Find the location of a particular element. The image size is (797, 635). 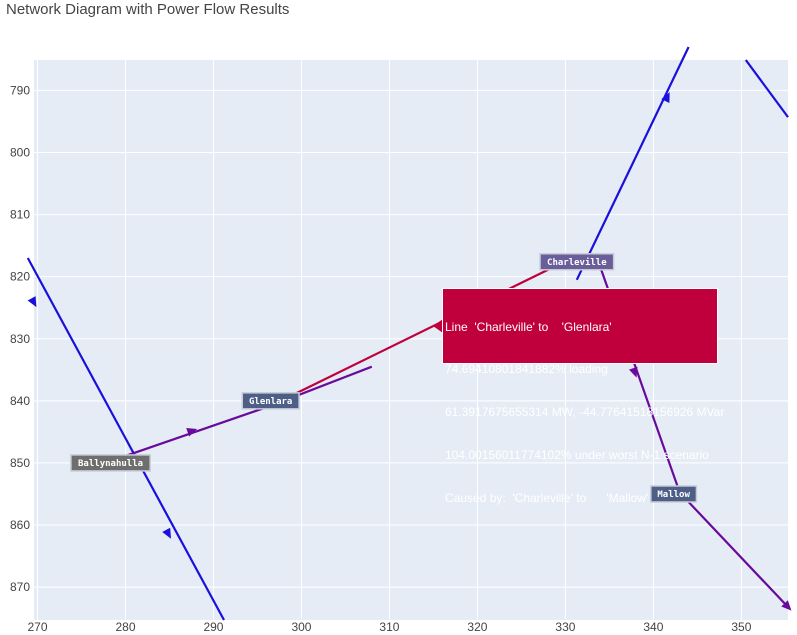

tooltip-line-cause: Caused by: 'Charleville' to 'Mallow' is located at coordinates (547, 498).